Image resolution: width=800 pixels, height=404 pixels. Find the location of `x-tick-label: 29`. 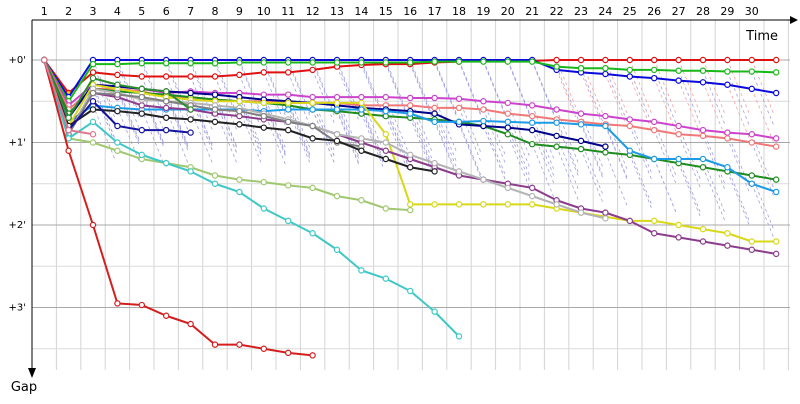

x-tick-label: 29 is located at coordinates (727, 11).